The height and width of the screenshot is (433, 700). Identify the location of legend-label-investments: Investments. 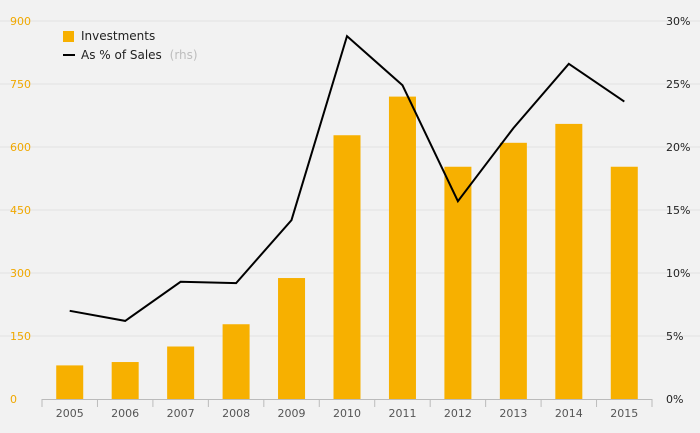
(118, 36).